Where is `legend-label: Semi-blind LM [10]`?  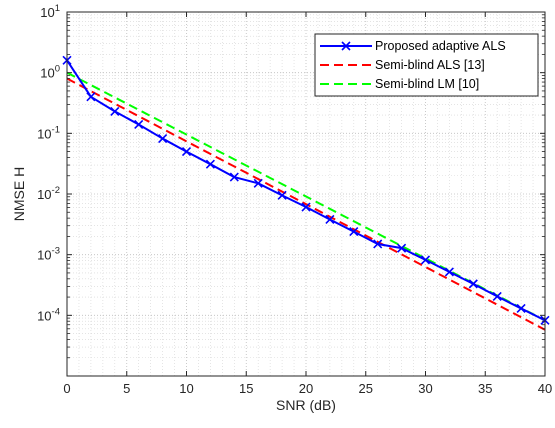
legend-label: Semi-blind LM [10] is located at coordinates (427, 84).